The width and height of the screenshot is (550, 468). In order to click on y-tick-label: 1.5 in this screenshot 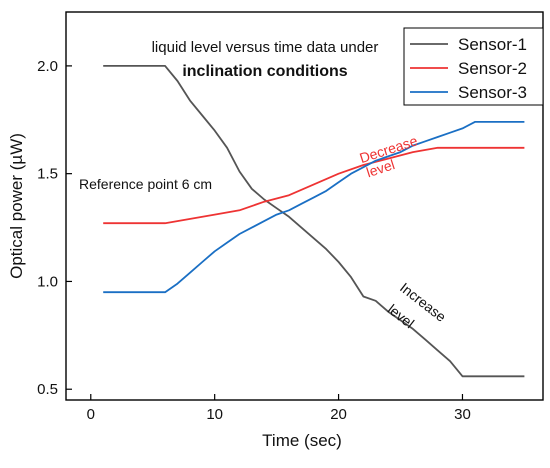, I will do `click(47, 174)`.